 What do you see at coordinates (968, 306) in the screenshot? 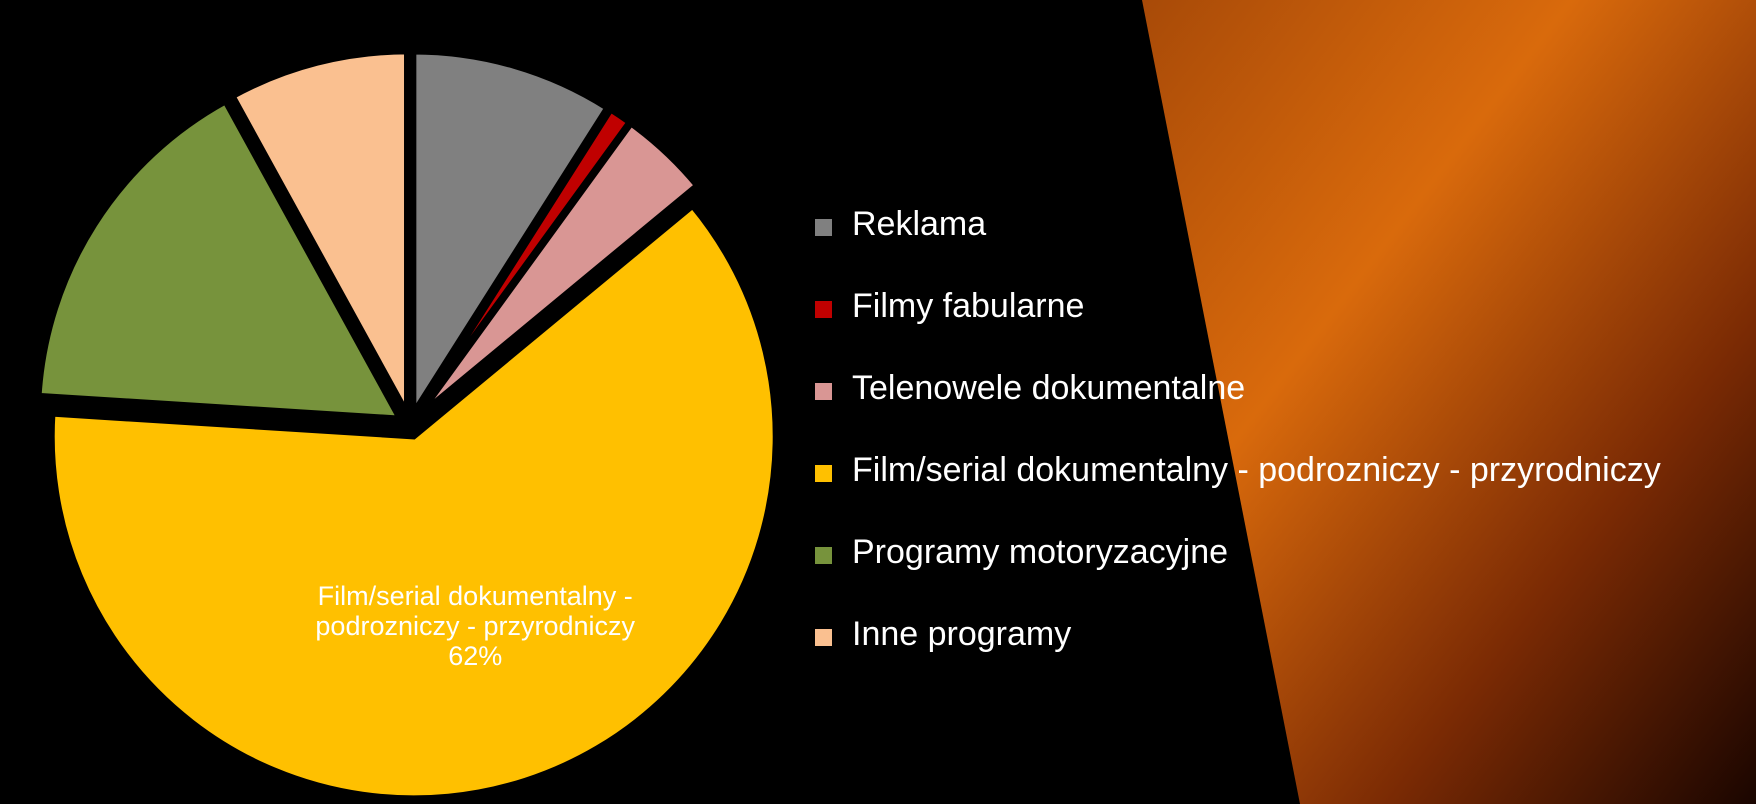
I see `legend-label: Filmy fabularne` at bounding box center [968, 306].